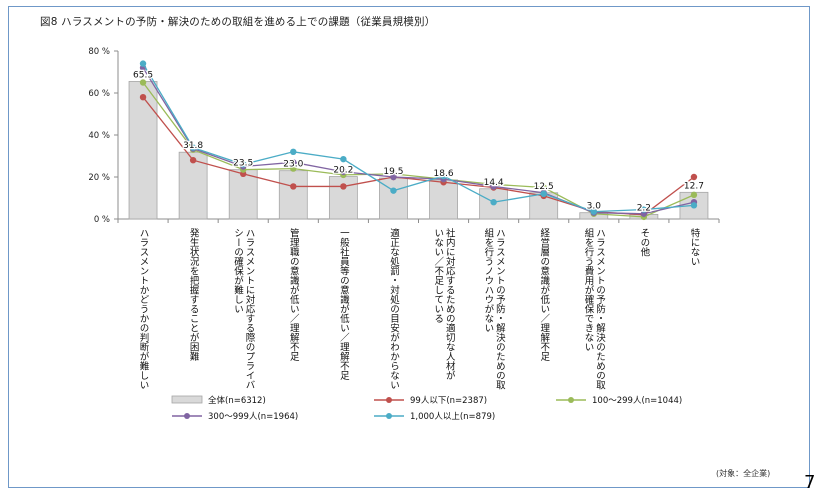  I want to click on data-label: 31.8, so click(193, 146).